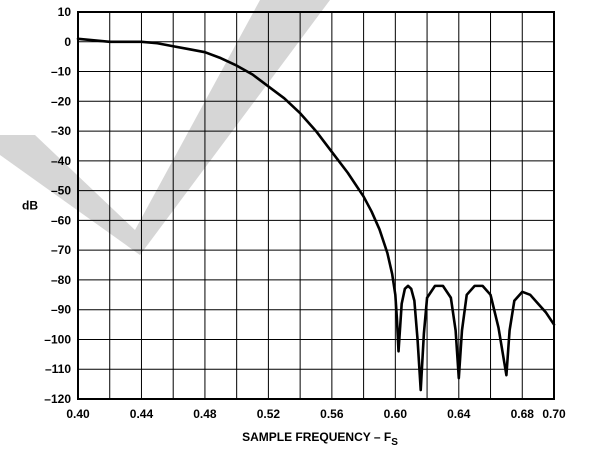 This screenshot has height=449, width=593. Describe the element at coordinates (61, 310) in the screenshot. I see `y-tick-label: –90` at that location.